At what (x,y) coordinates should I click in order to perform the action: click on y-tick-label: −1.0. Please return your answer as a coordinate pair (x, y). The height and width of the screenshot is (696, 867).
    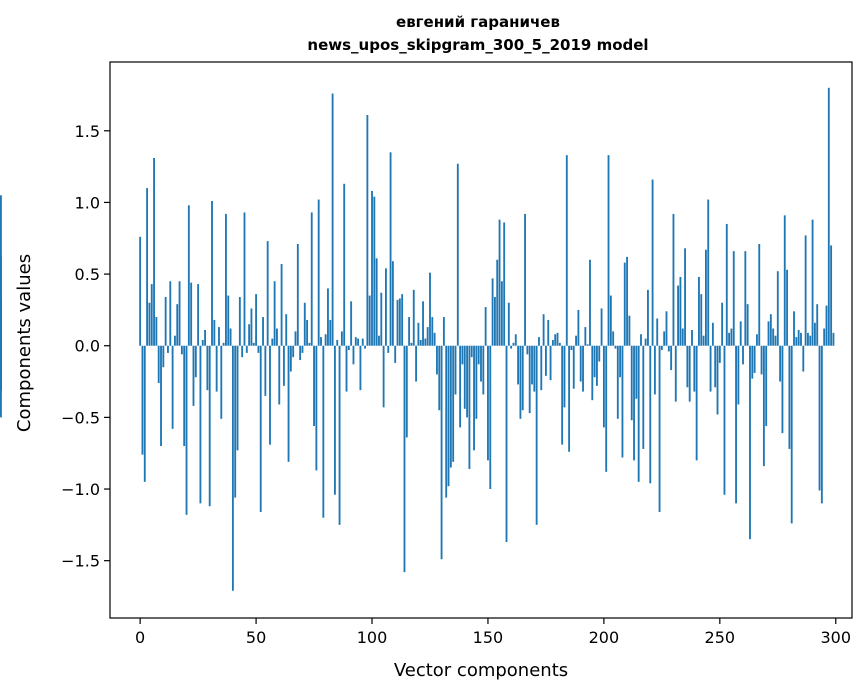
    Looking at the image, I should click on (80, 489).